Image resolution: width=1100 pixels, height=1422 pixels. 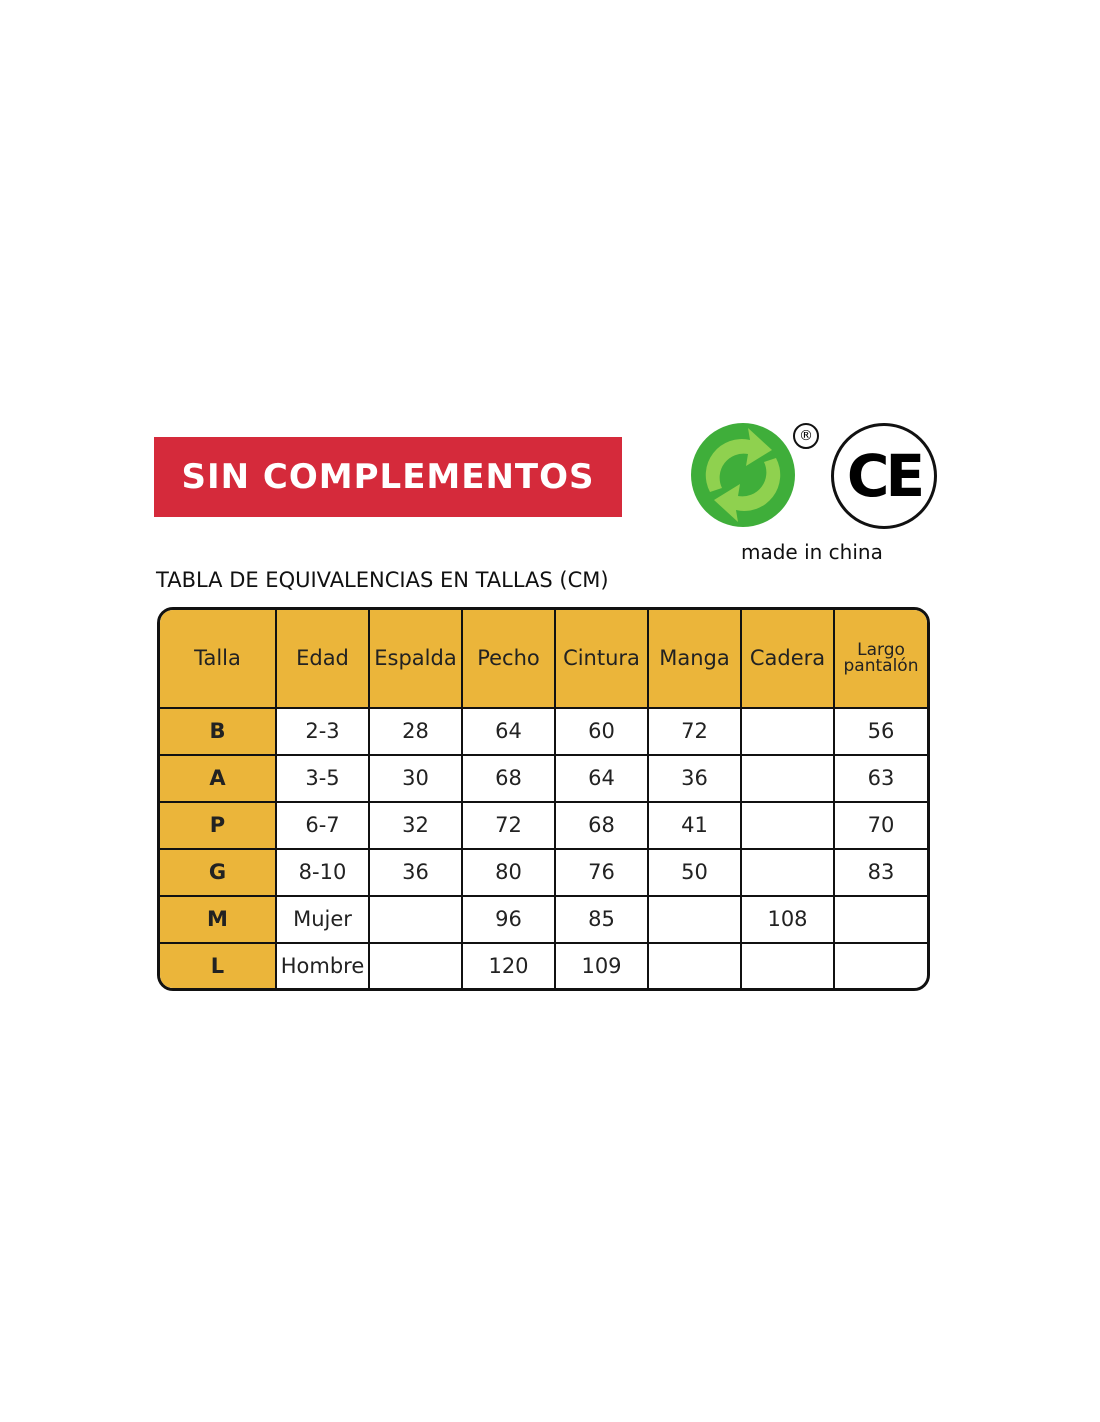 I want to click on table-row: B 2-3 28 64 60 72 56, so click(x=543, y=731).